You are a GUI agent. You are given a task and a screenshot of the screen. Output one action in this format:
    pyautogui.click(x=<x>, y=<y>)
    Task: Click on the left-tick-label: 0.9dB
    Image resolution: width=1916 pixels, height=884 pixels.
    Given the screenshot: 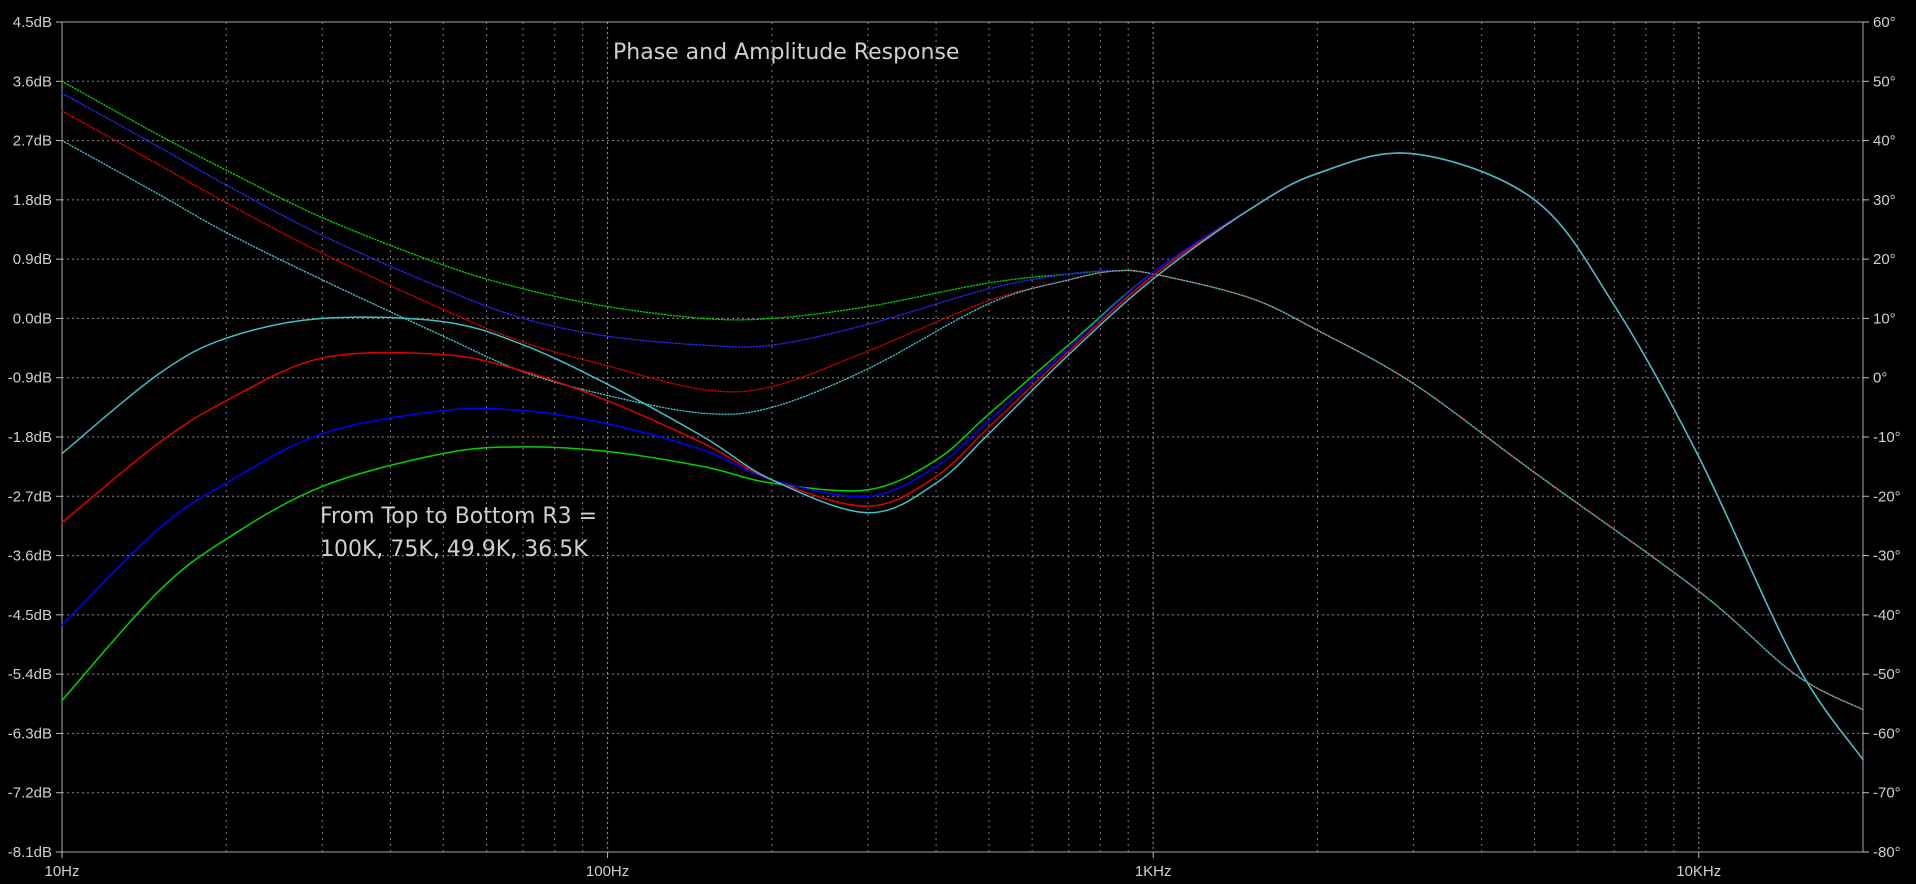 What is the action you would take?
    pyautogui.click(x=32, y=259)
    